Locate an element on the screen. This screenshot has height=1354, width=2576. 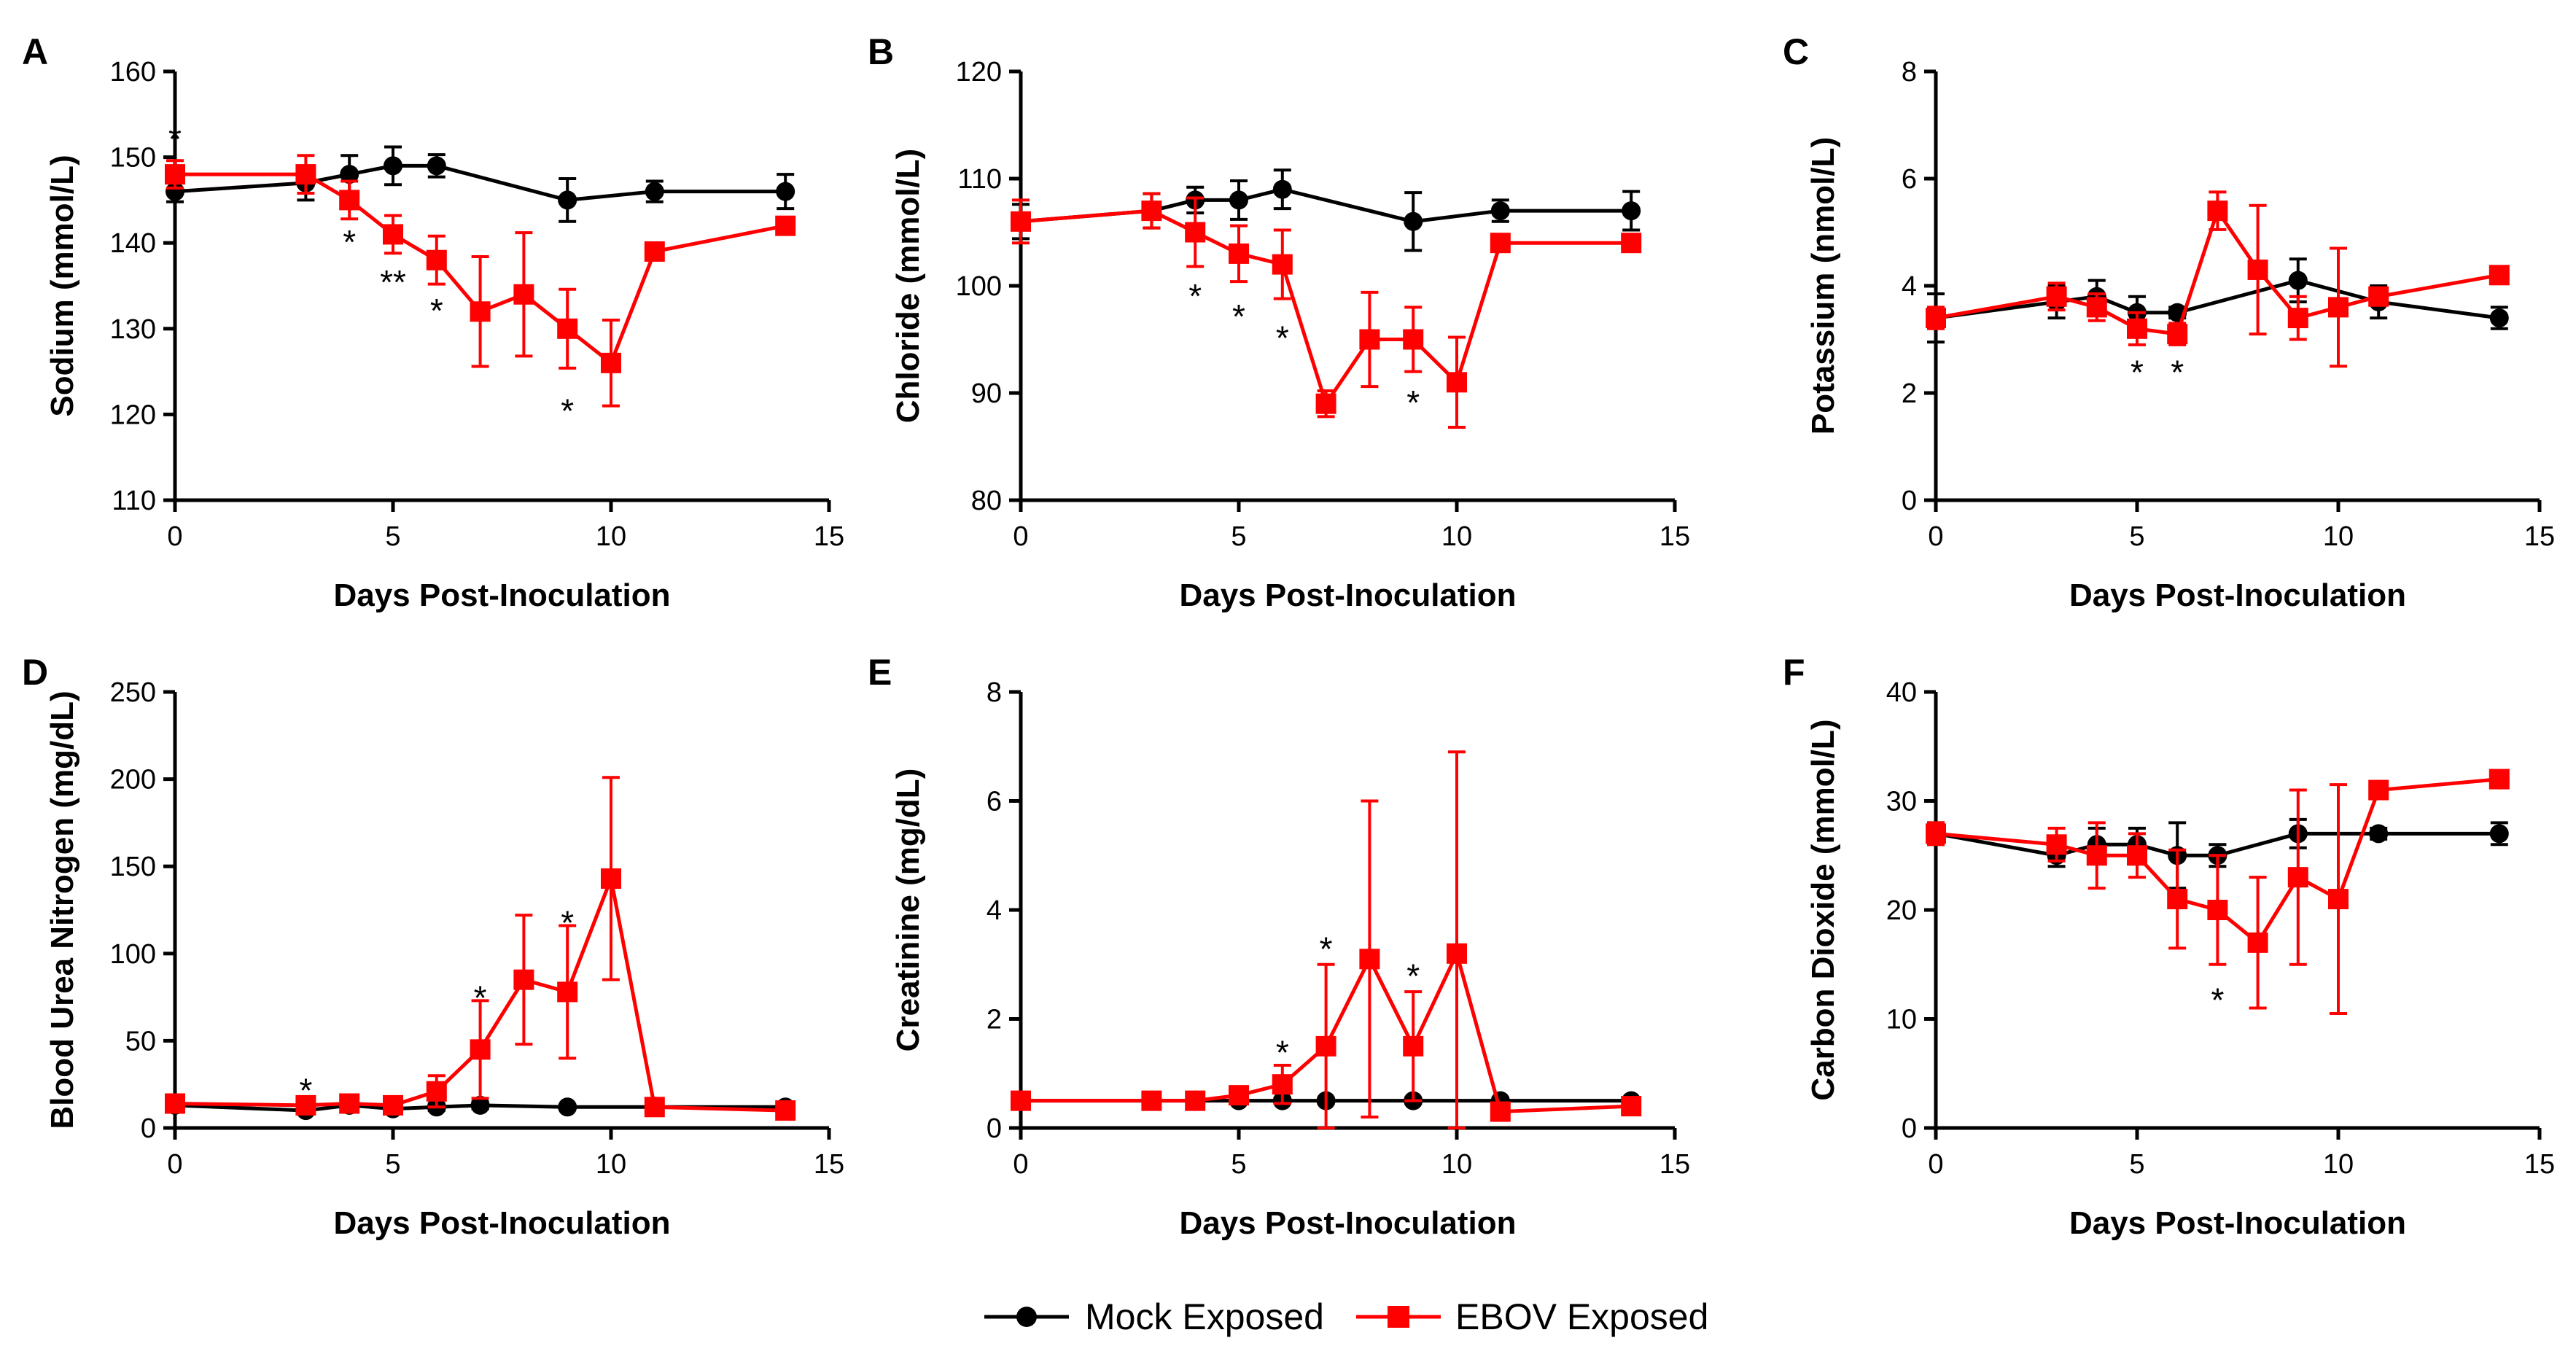
series-ebov-c is located at coordinates (2218, 279).